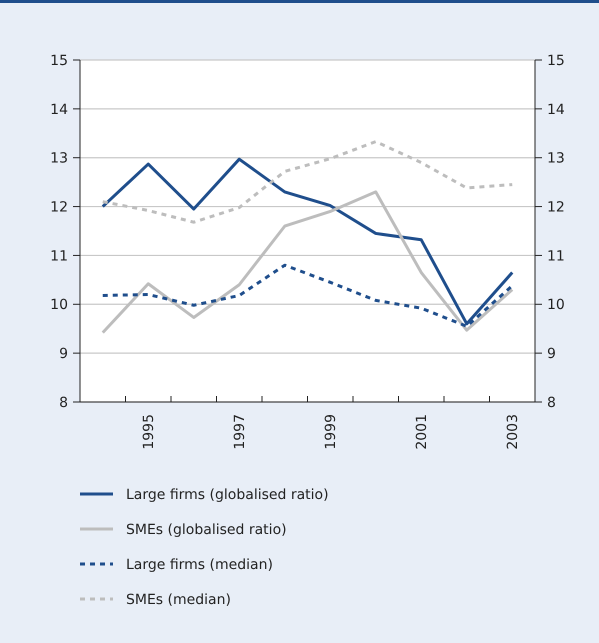 The image size is (599, 643). Describe the element at coordinates (59, 158) in the screenshot. I see `y-tick-label: 13` at that location.